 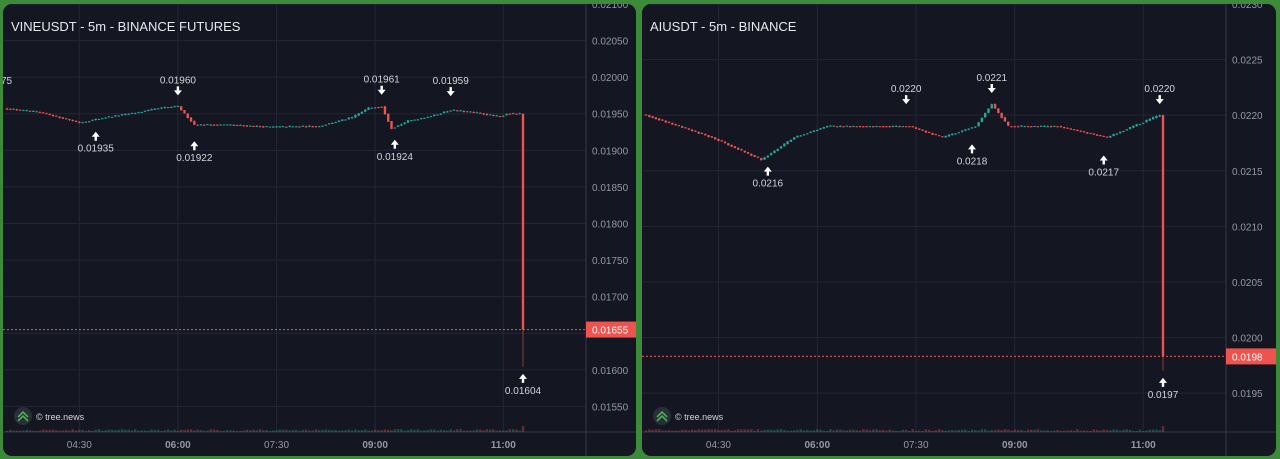 What do you see at coordinates (1247, 394) in the screenshot?
I see `chart-1-y-tick-label: 0.0195` at bounding box center [1247, 394].